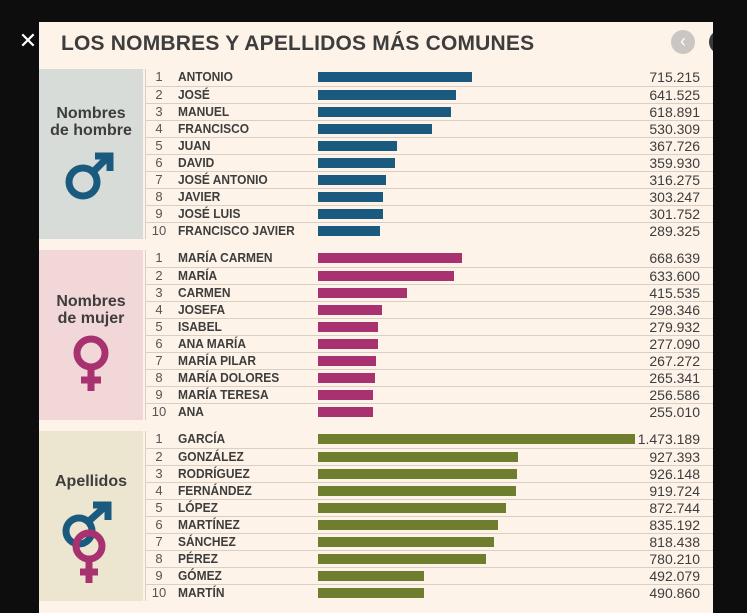 This screenshot has width=747, height=613. I want to click on value-label: 492.079, so click(674, 576).